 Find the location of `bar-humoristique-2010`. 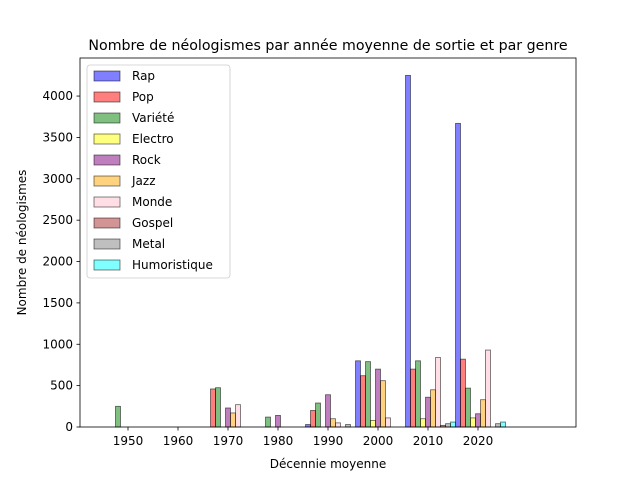

bar-humoristique-2010 is located at coordinates (453, 424).